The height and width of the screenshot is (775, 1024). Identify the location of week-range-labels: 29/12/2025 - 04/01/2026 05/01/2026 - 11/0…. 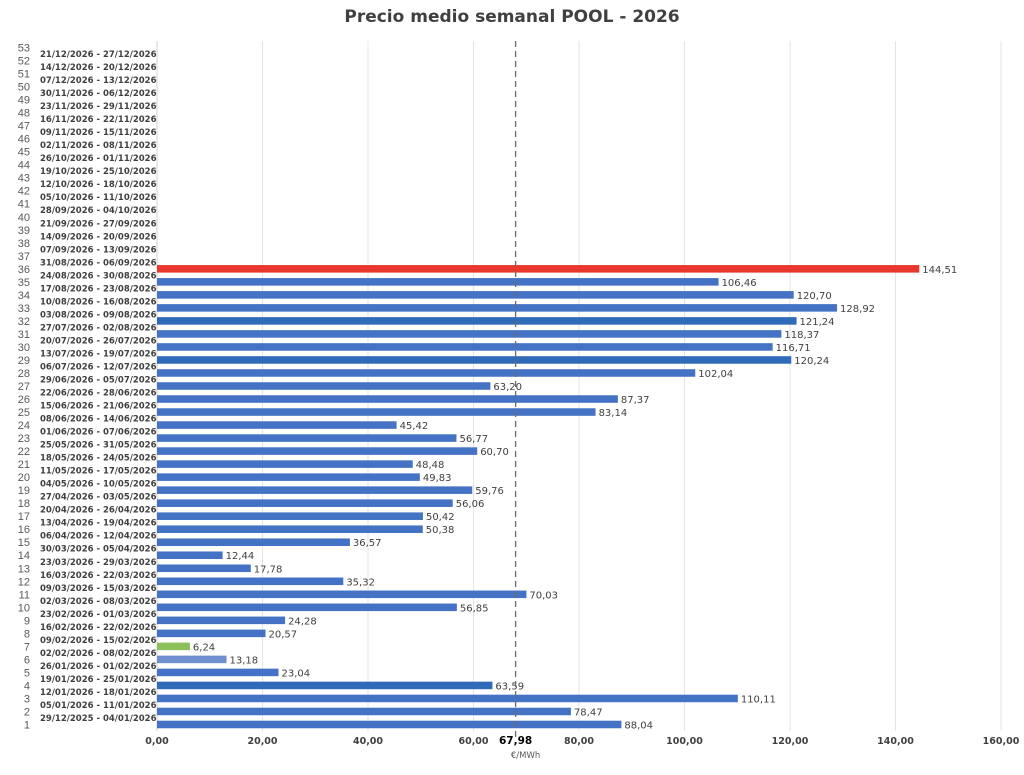
(98, 387).